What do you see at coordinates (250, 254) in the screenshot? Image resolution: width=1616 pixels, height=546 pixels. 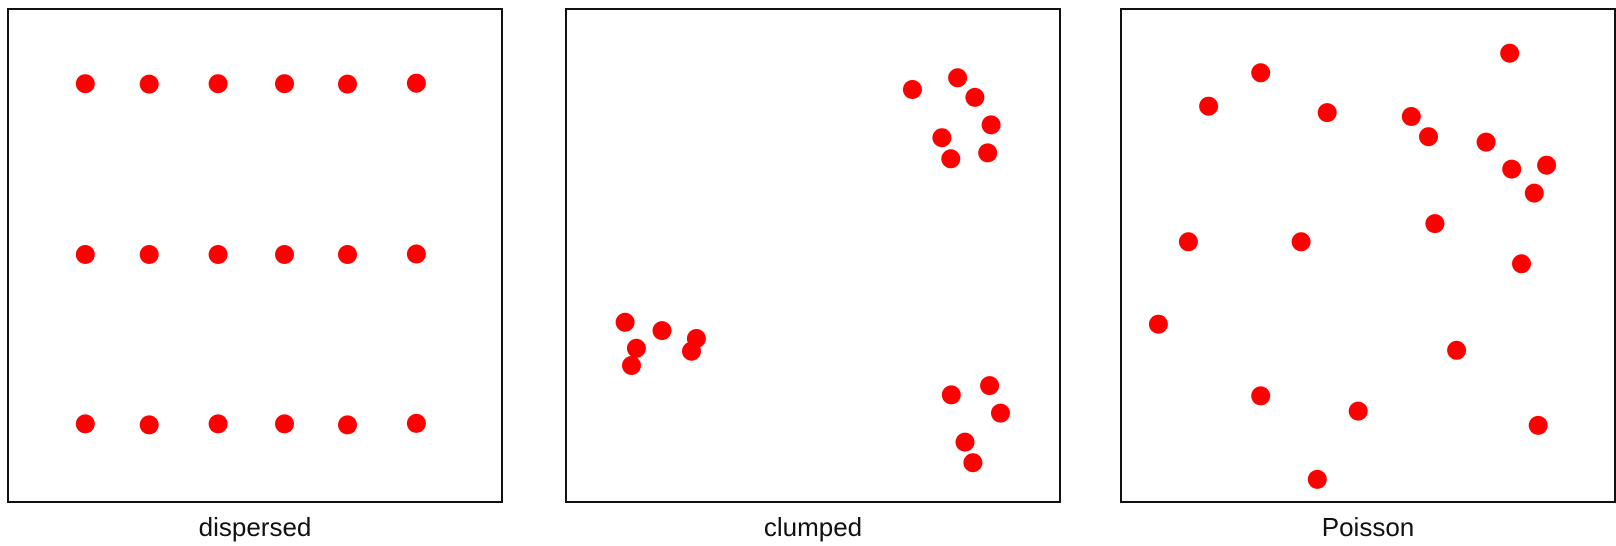 I see `dispersed-plot` at bounding box center [250, 254].